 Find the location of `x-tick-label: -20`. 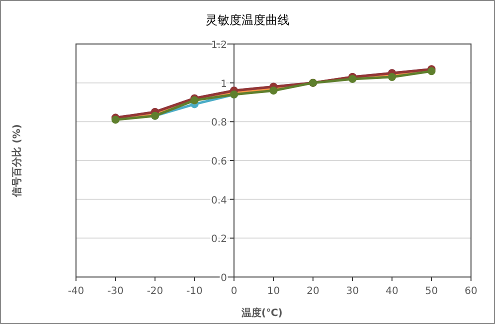

x-tick-label: -20 is located at coordinates (155, 291).